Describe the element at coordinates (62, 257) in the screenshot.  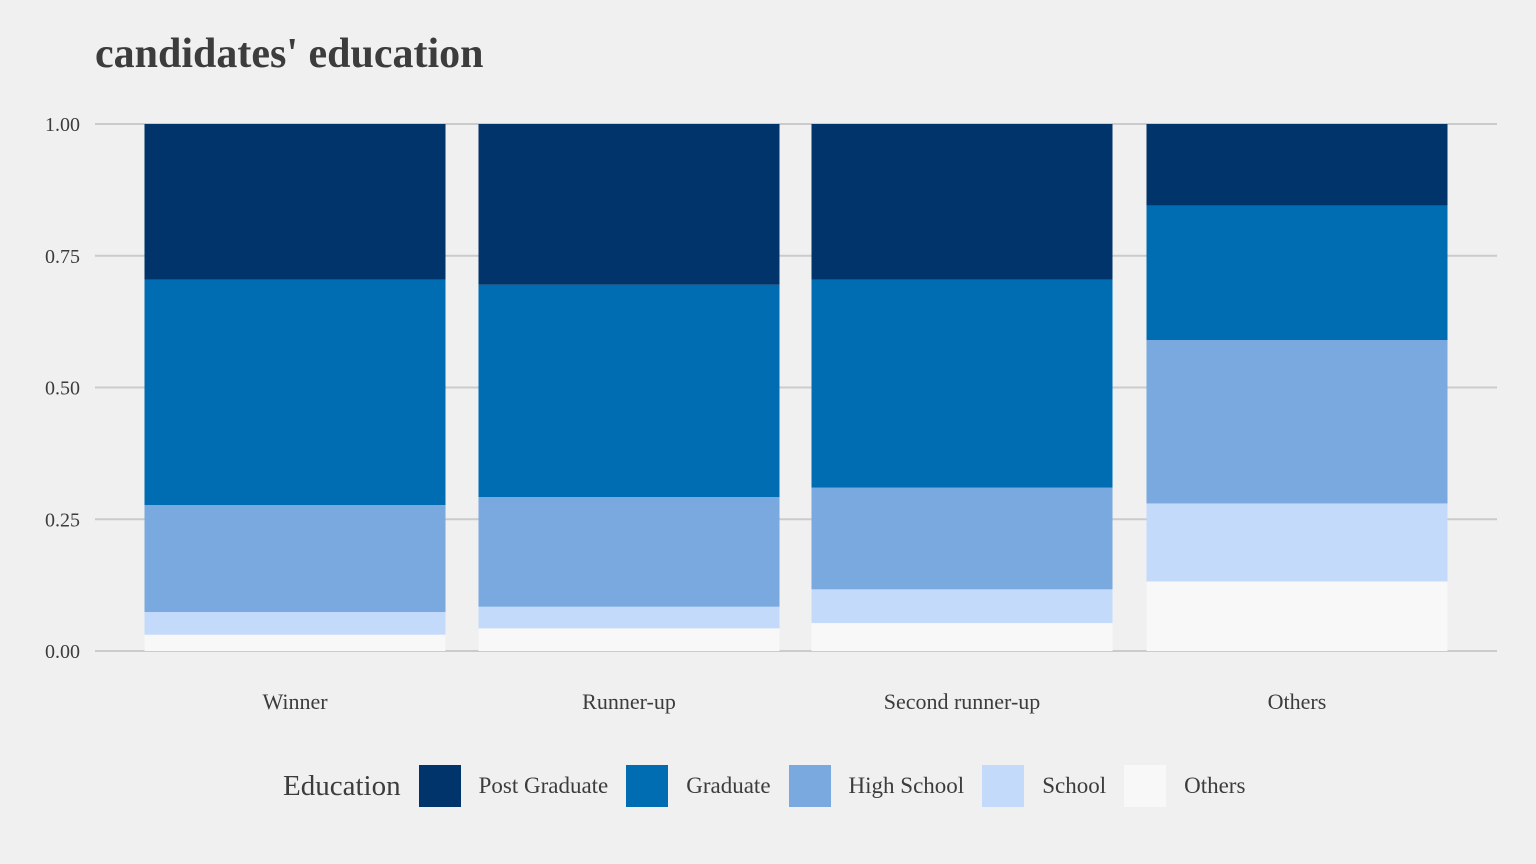
I see `y-tick-label: 0.75` at that location.